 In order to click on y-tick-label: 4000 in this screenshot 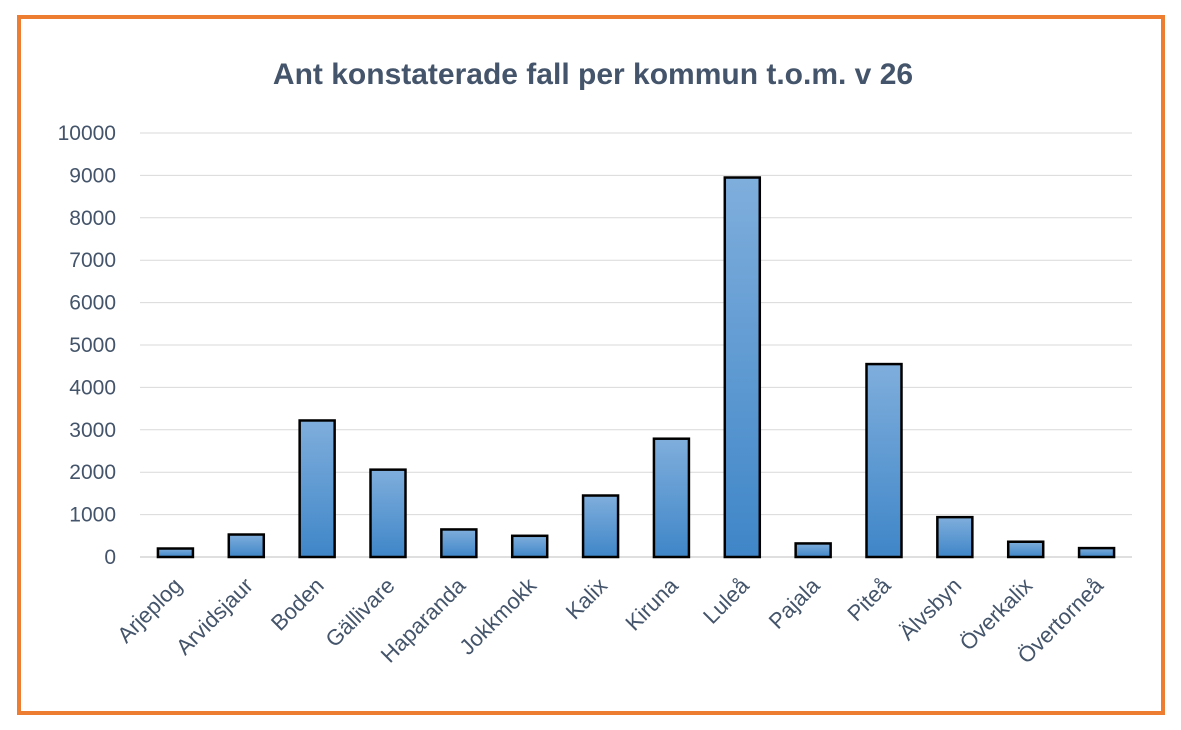, I will do `click(92, 387)`.